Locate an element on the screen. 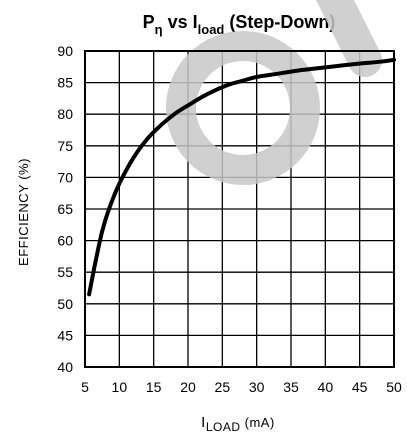 The width and height of the screenshot is (407, 441). y-axis-label: EFFICIENCY (%) is located at coordinates (23, 212).